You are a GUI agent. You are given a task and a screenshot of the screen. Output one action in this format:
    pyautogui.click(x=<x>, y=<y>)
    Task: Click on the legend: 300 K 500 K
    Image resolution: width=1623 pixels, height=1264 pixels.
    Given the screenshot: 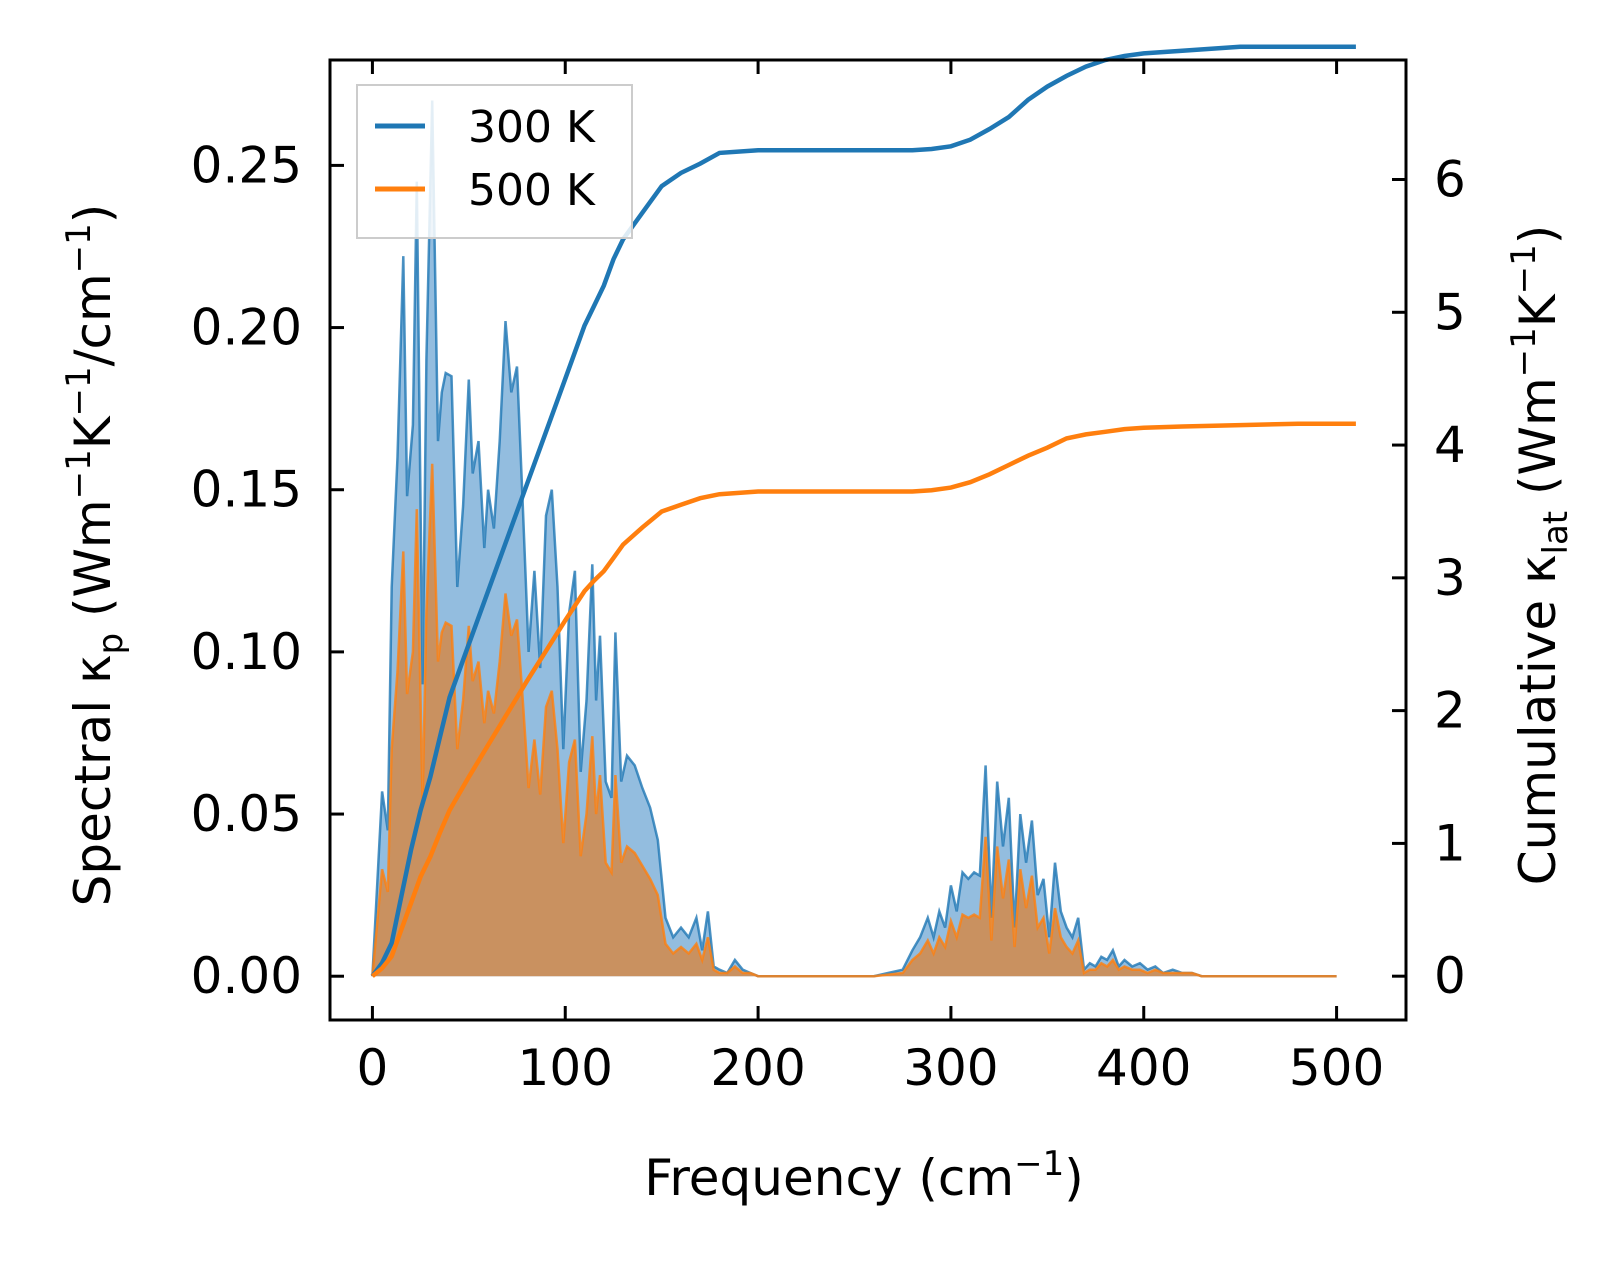 What is the action you would take?
    pyautogui.click(x=494, y=161)
    